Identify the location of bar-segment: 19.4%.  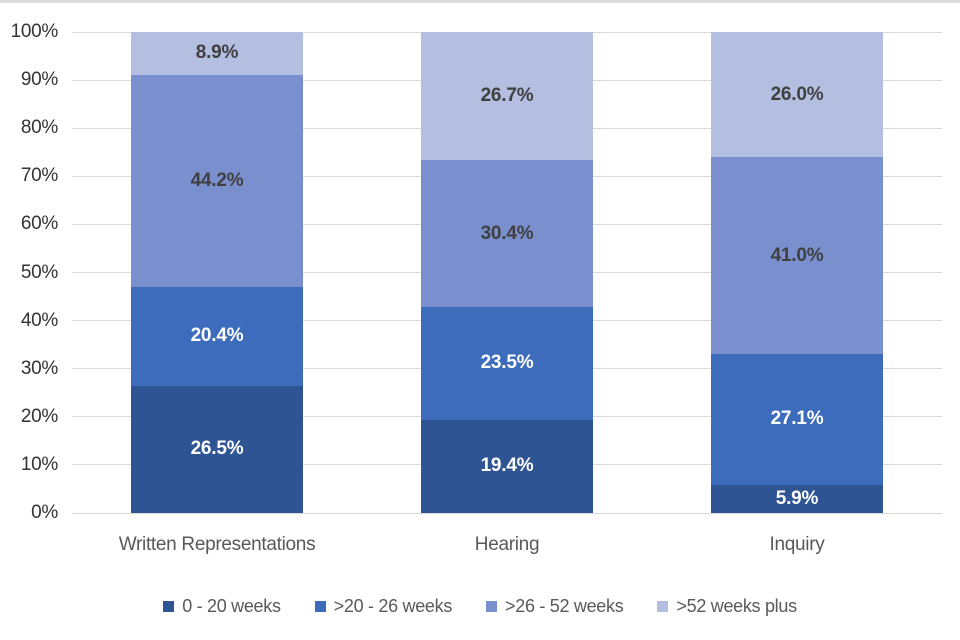
(507, 466).